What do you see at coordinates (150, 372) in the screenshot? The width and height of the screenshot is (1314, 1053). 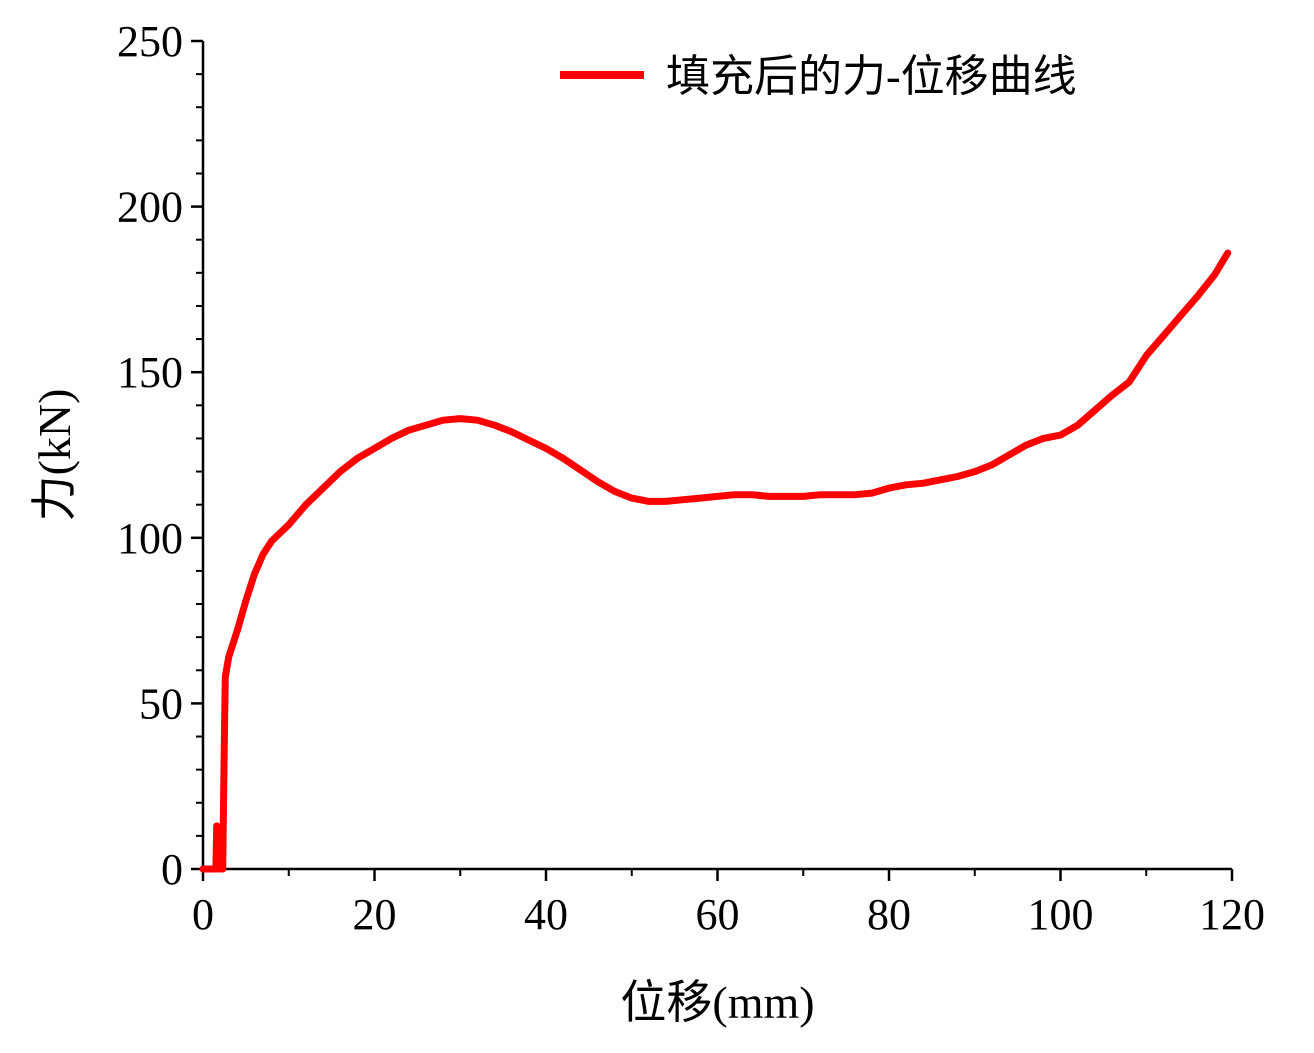 I see `y-tick-label: 150` at bounding box center [150, 372].